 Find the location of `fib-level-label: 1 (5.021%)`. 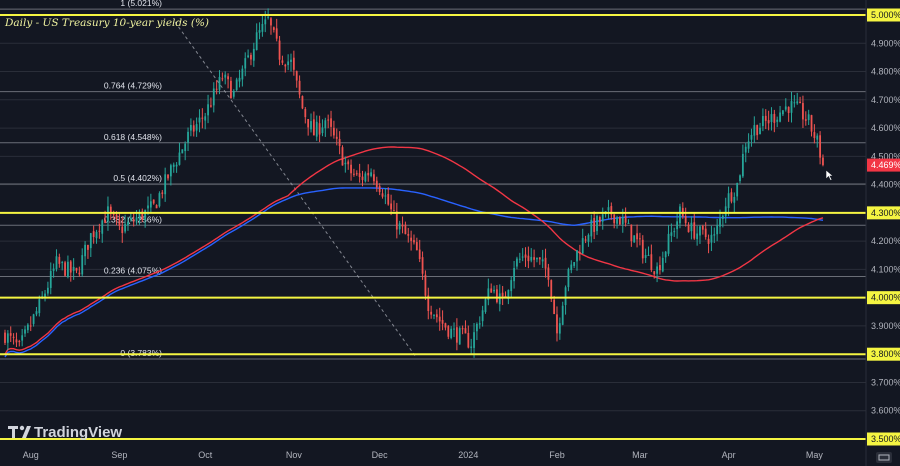

fib-level-label: 1 (5.021%) is located at coordinates (141, 4).